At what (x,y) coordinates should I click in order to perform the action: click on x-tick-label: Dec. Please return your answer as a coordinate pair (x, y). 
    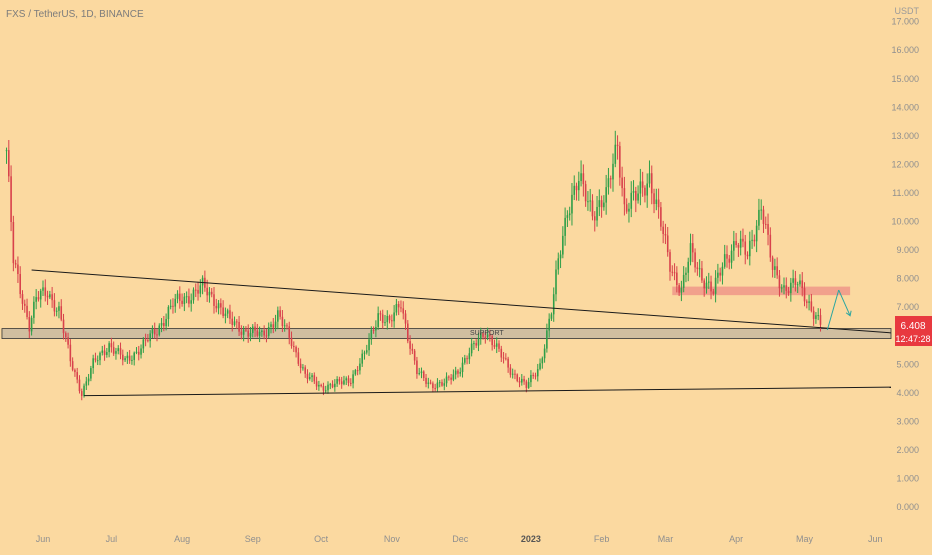
    Looking at the image, I should click on (460, 539).